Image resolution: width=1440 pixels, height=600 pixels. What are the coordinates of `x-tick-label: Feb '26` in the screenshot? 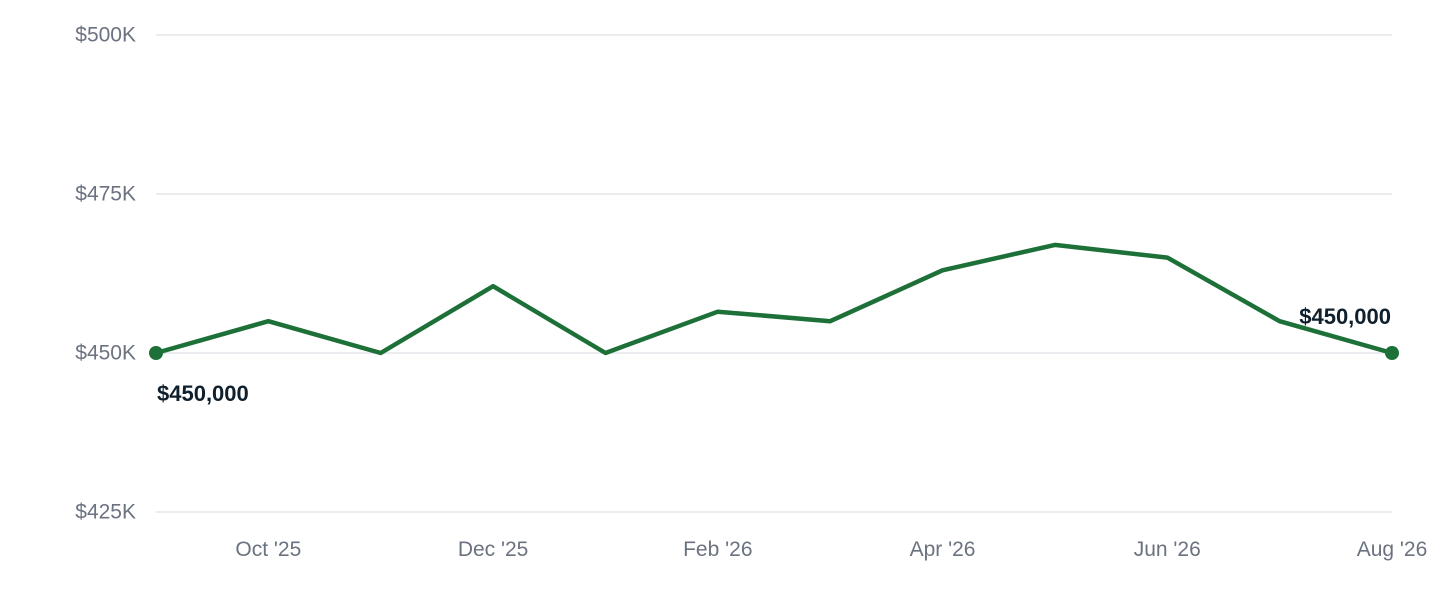 It's located at (717, 549).